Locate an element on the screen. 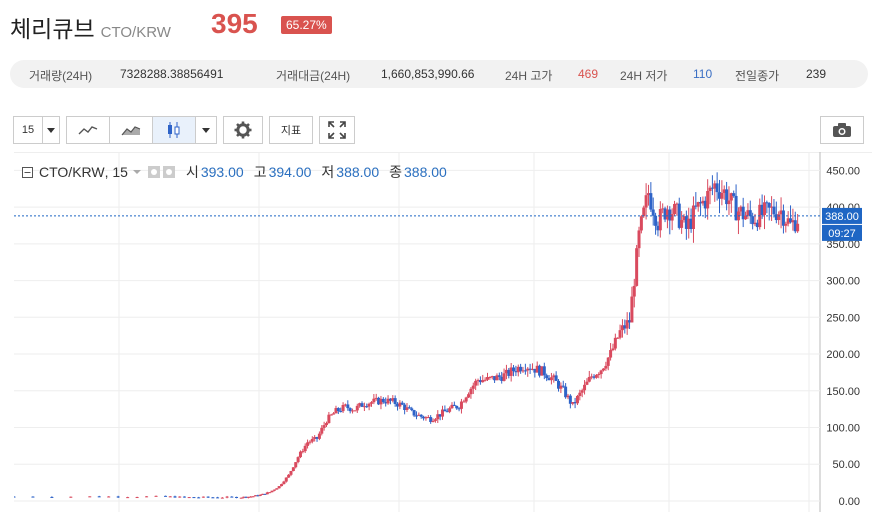  indicator-button: 지표 is located at coordinates (291, 130).